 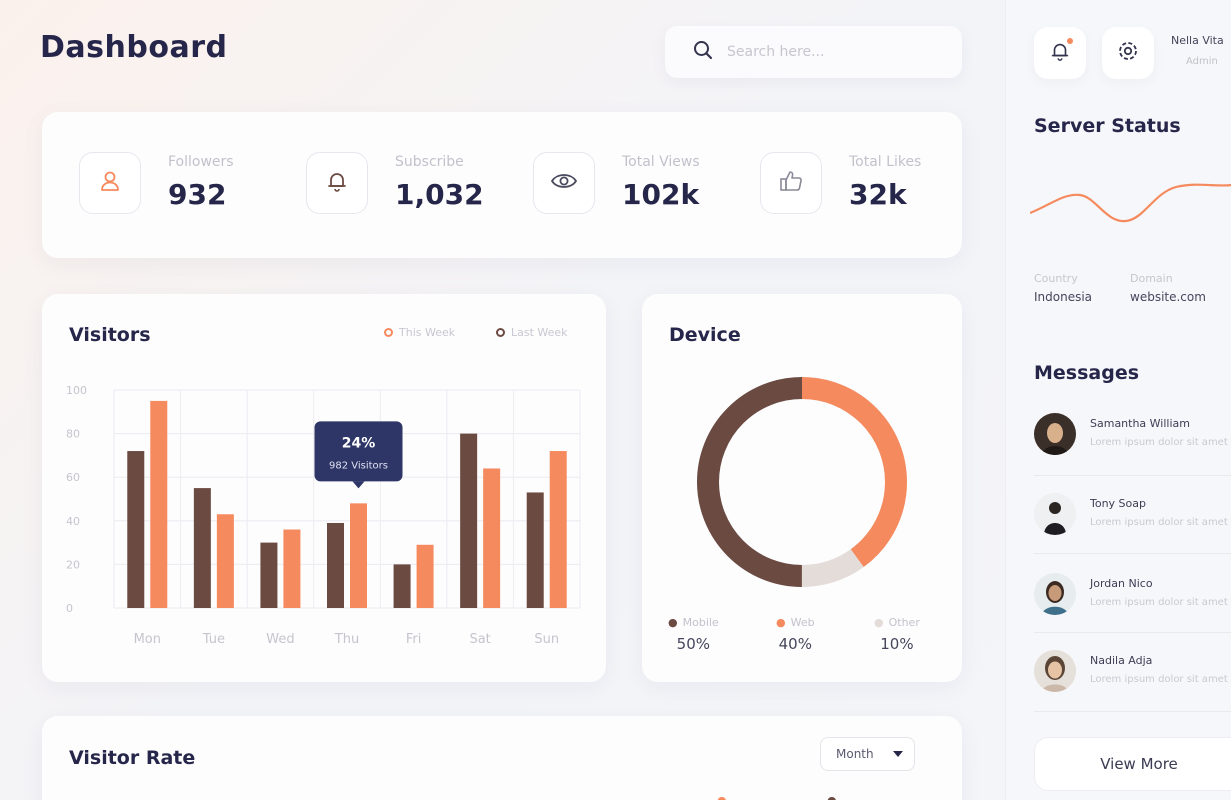 What do you see at coordinates (502, 185) in the screenshot?
I see `stats-card: Followers 932 Subscribe 1,032 Tota` at bounding box center [502, 185].